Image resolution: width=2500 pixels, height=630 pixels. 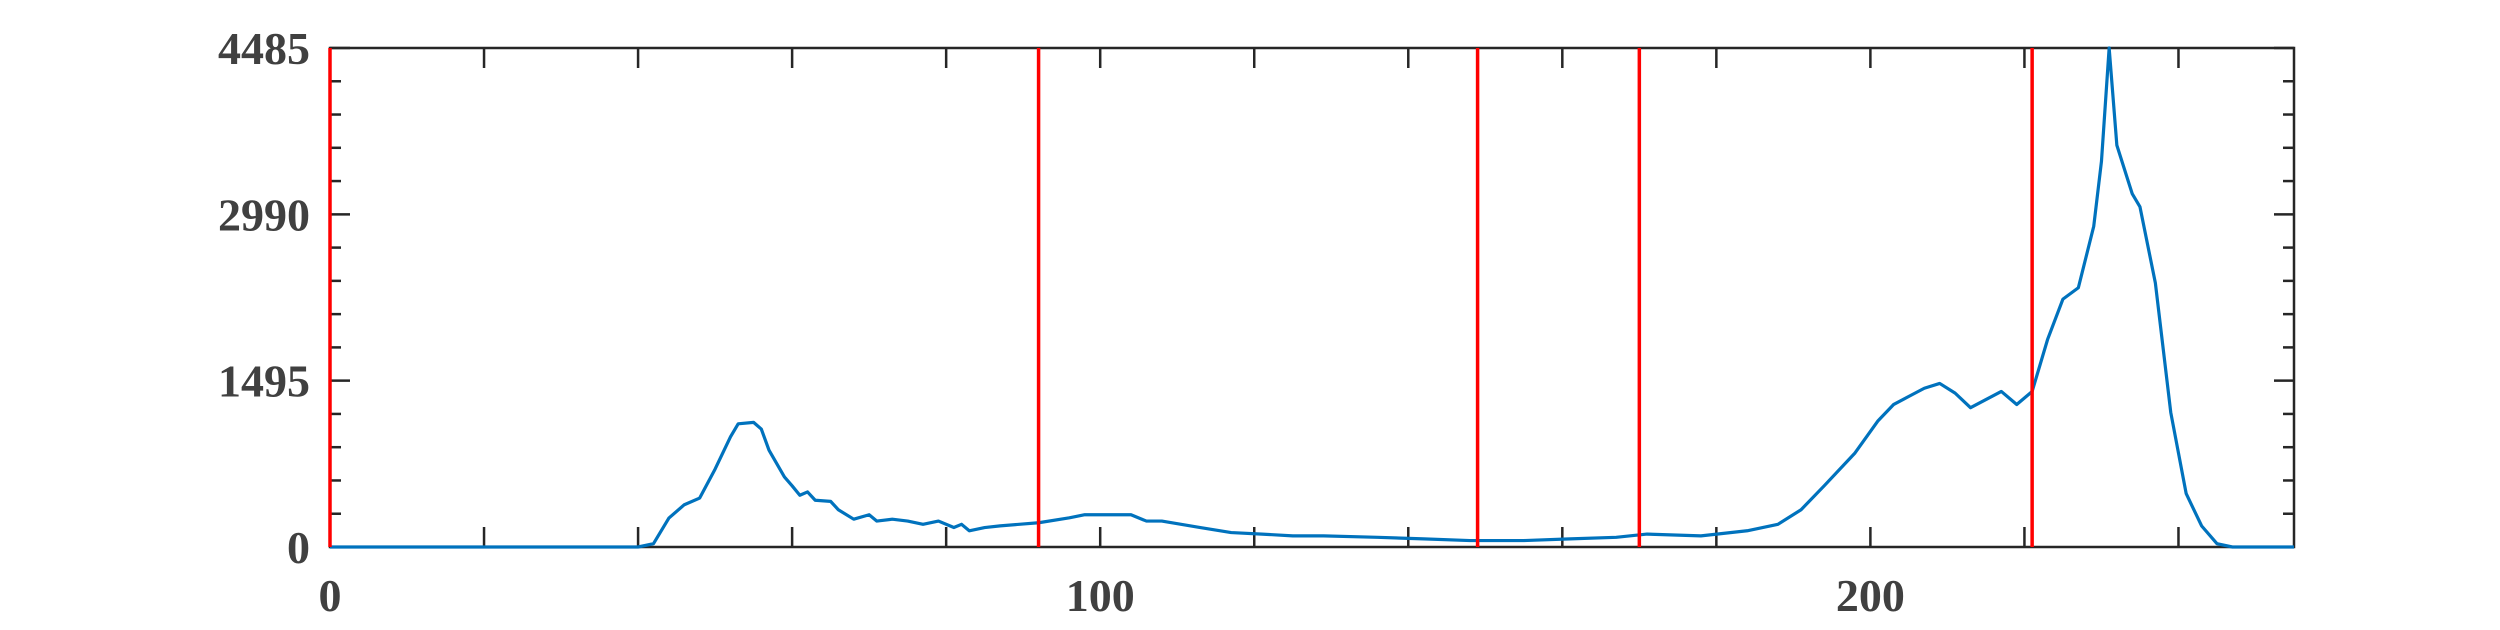 I want to click on x-tick-label: 200, so click(x=1870, y=595).